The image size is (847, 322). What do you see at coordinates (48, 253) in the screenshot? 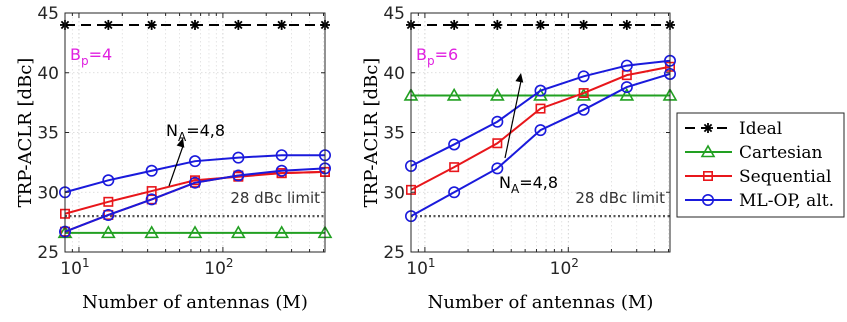
I see `y-tick-label: 25` at bounding box center [48, 253].